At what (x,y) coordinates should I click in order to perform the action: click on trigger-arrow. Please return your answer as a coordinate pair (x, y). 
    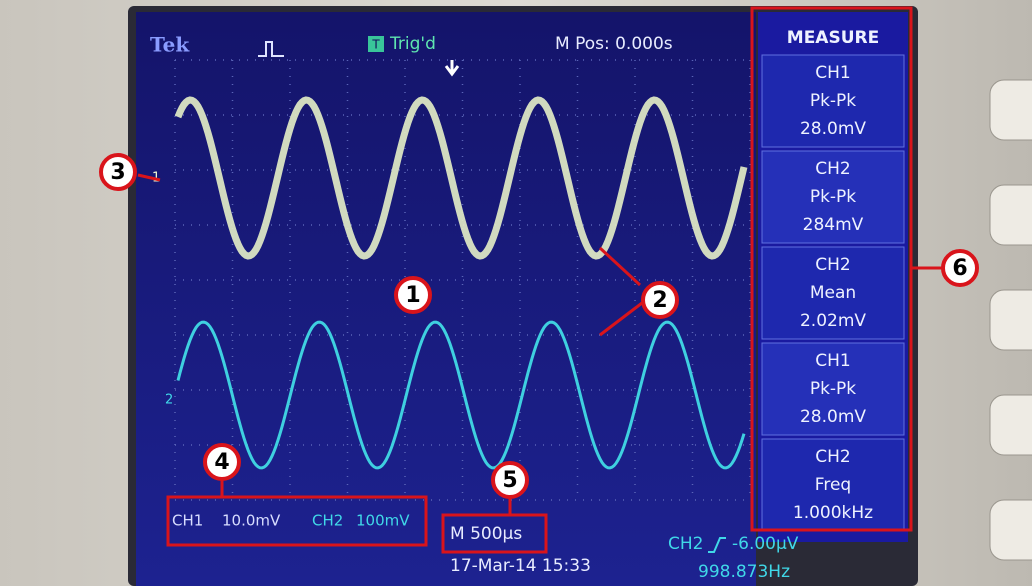
    Looking at the image, I should click on (452, 68).